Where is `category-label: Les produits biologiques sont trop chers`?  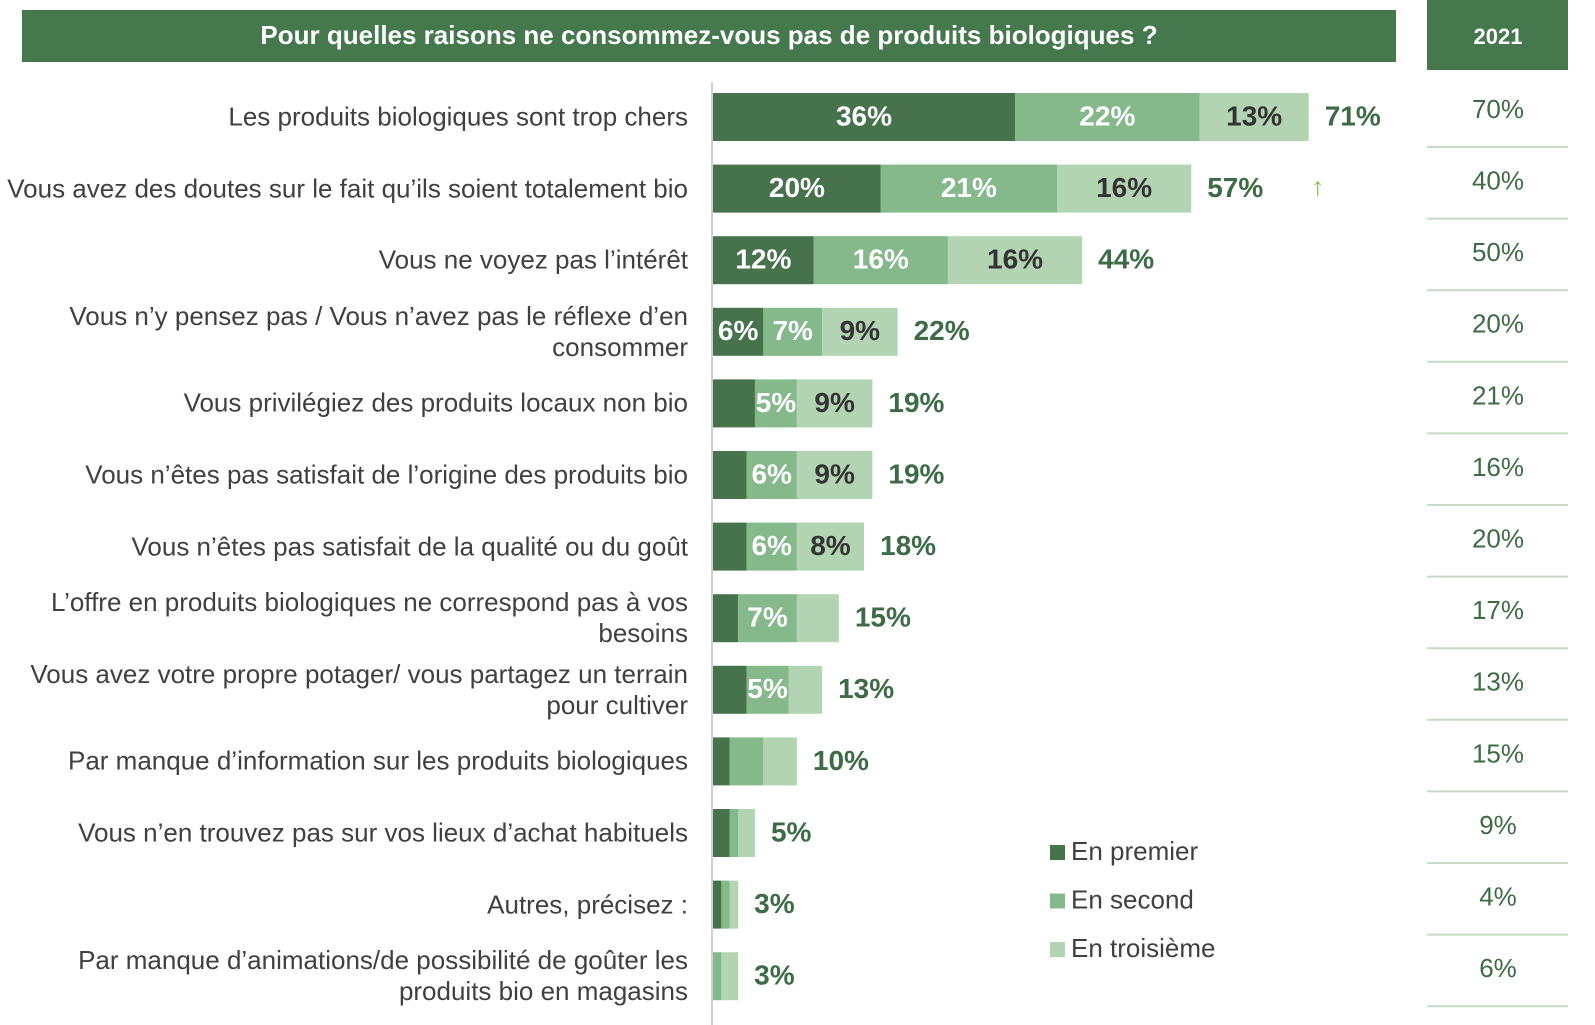
category-label: Les produits biologiques sont trop chers is located at coordinates (458, 116).